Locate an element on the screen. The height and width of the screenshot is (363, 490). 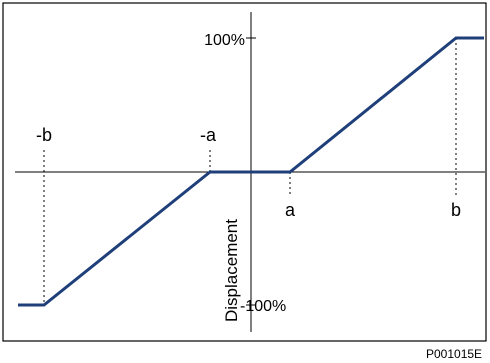
y-tick-bottom-label: -100% is located at coordinates (263, 306).